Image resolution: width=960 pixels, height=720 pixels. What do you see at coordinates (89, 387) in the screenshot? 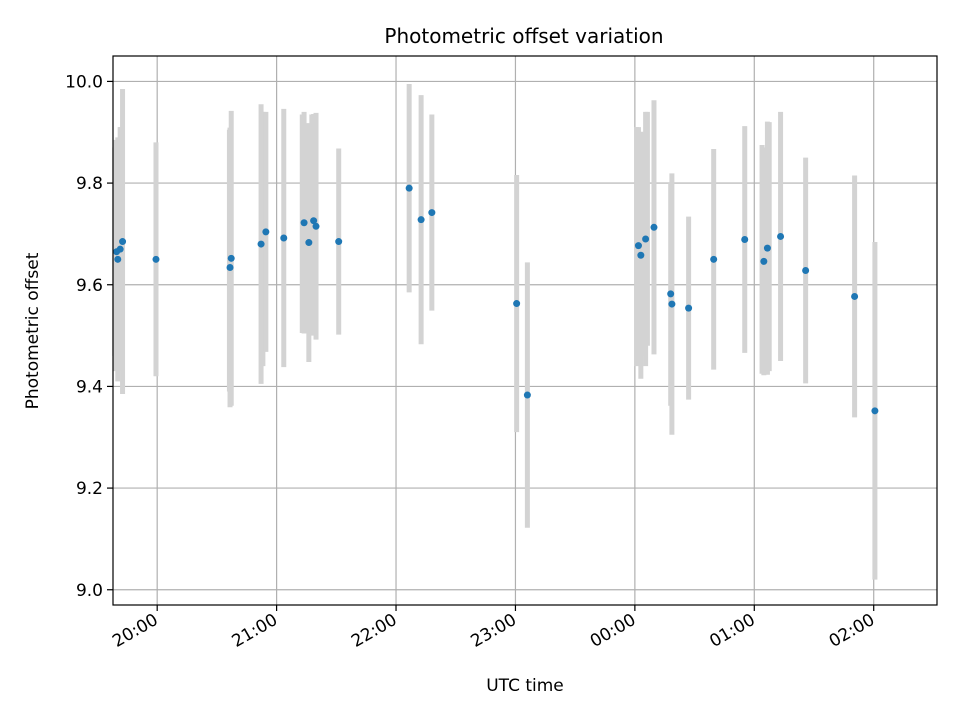
I see `y-tick-label: 9.4` at bounding box center [89, 387].